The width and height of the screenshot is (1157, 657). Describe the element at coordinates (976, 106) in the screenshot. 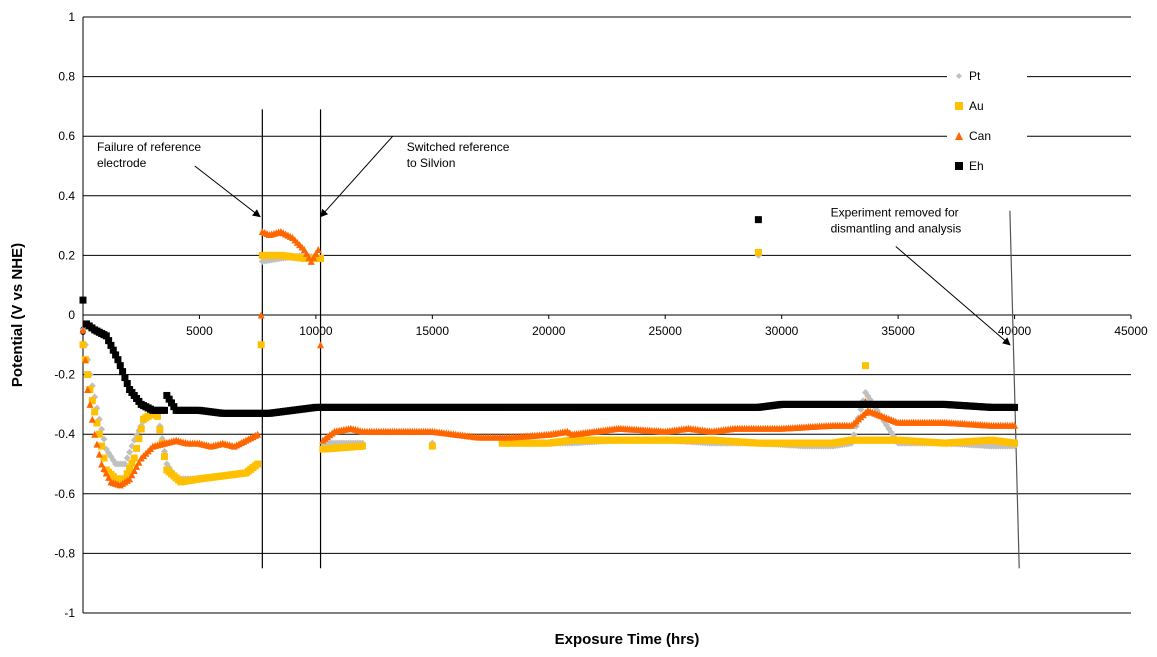

I see `legend-label-au: Au` at that location.